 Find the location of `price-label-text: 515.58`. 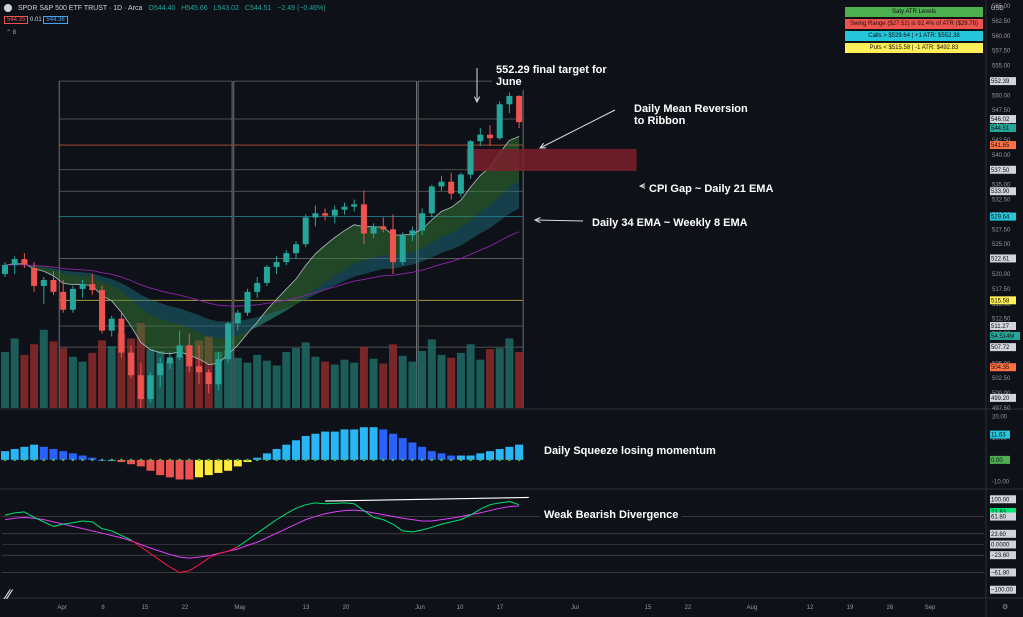

price-label-text: 515.58 is located at coordinates (1000, 301).